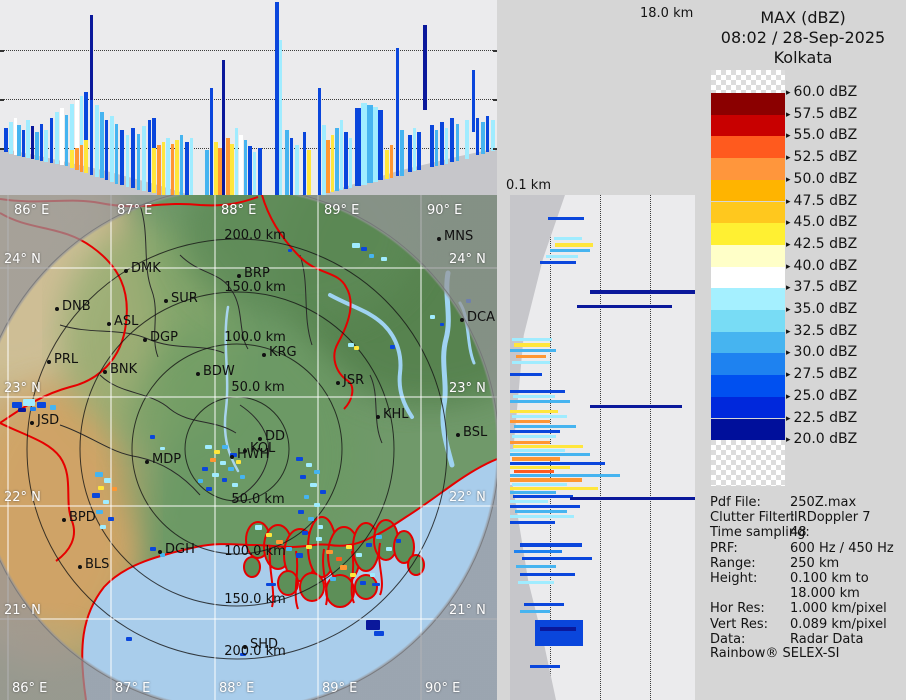 The image size is (906, 700). I want to click on city-label: BRP, so click(257, 273).